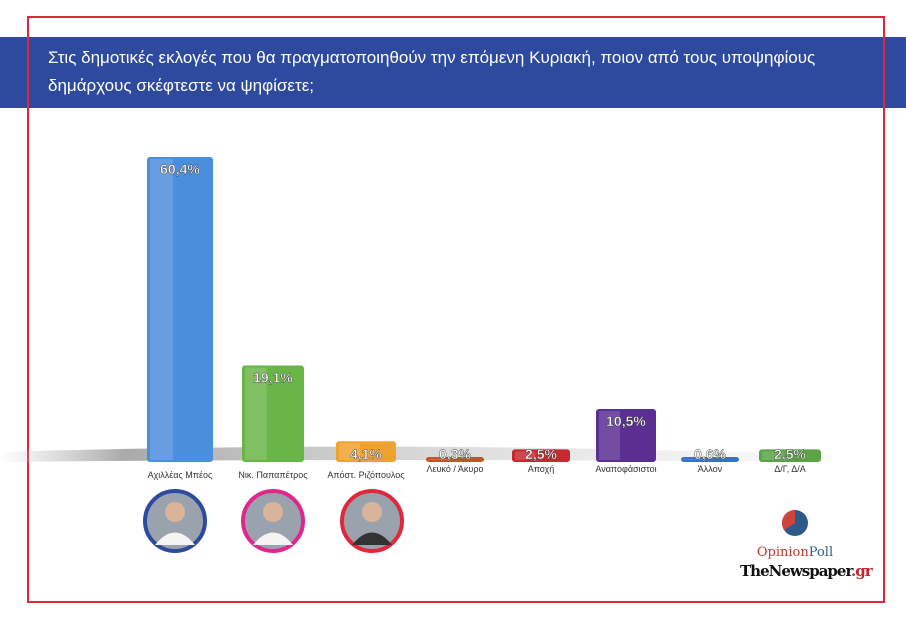 The image size is (906, 630). What do you see at coordinates (273, 475) in the screenshot?
I see `category-label: Νικ. Παπαπέτρος` at bounding box center [273, 475].